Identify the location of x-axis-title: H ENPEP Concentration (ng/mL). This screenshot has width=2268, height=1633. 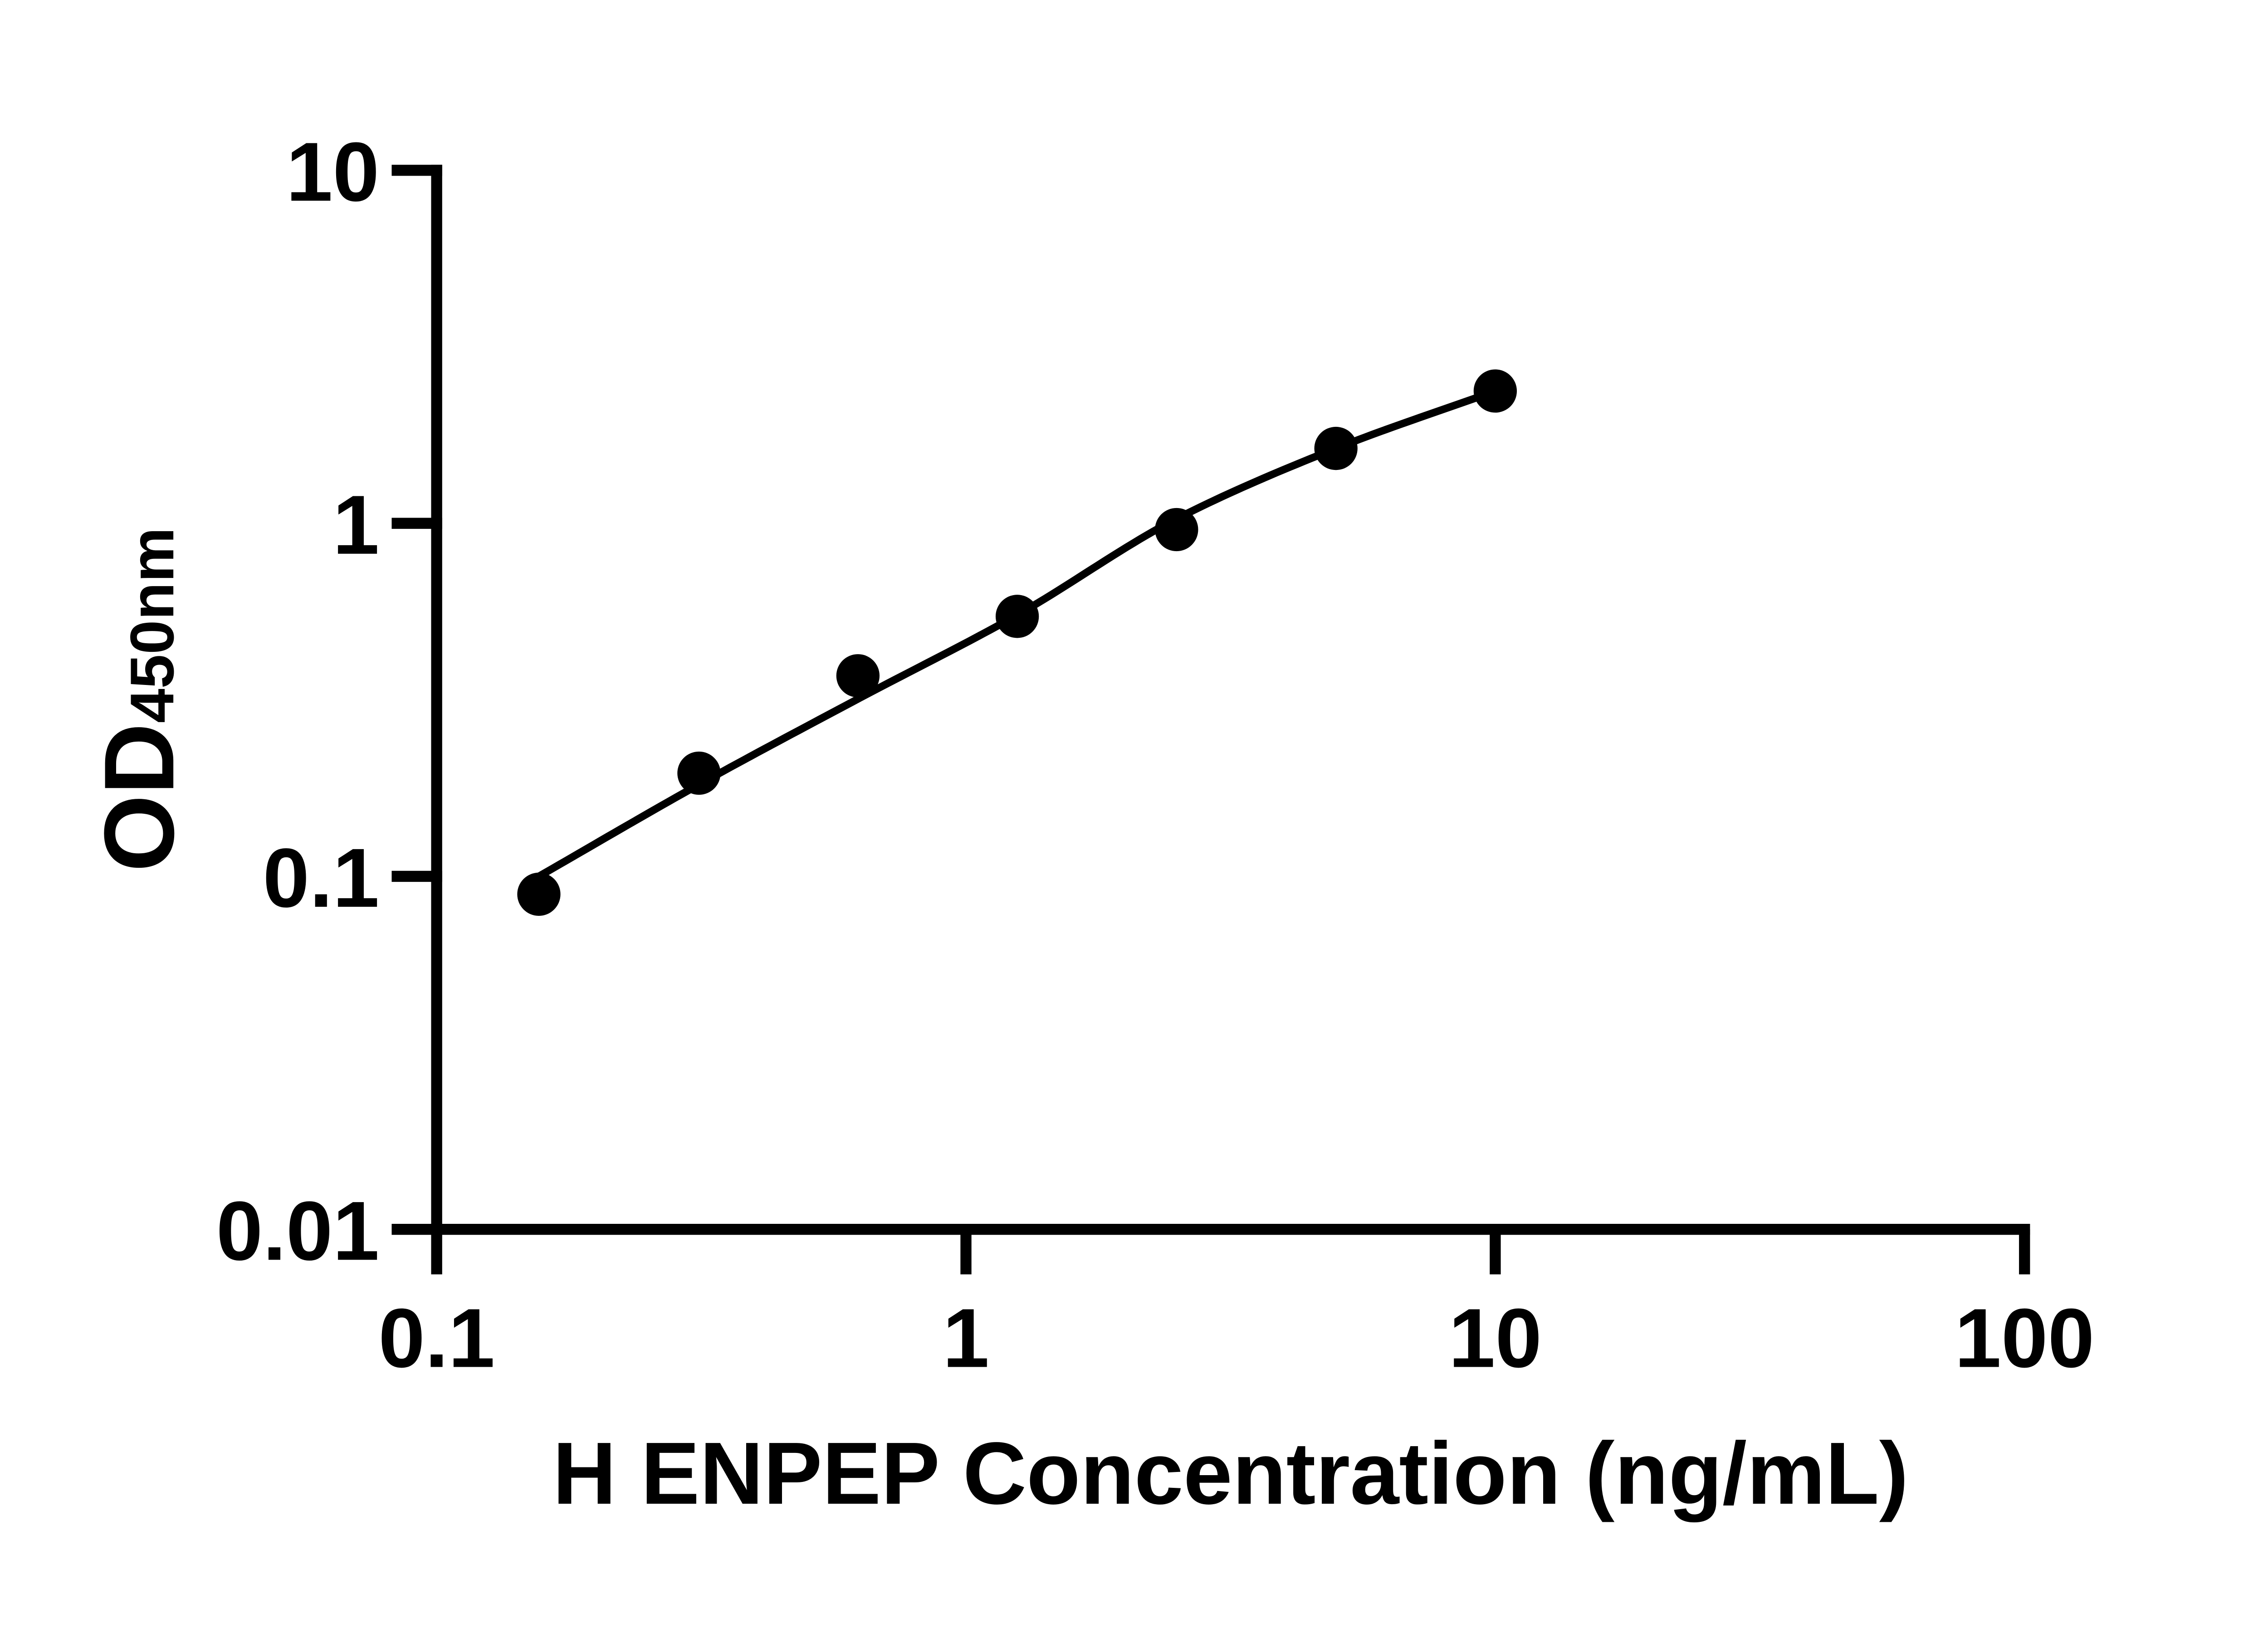
(1230, 1473).